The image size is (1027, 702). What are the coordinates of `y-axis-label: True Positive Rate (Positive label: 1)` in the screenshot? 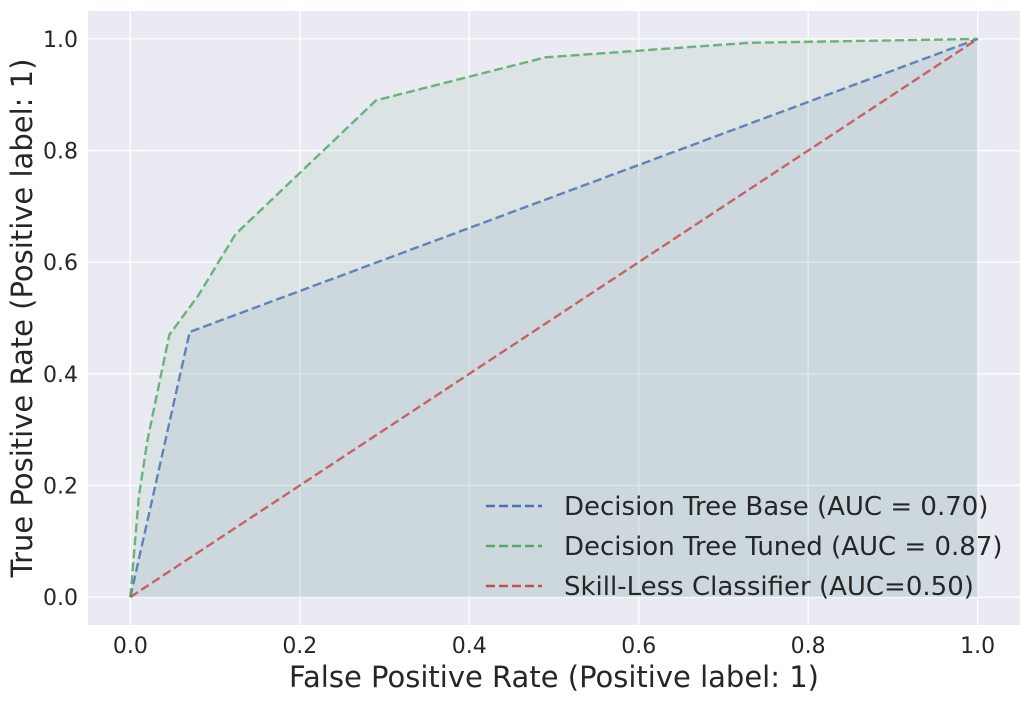 It's located at (22, 319).